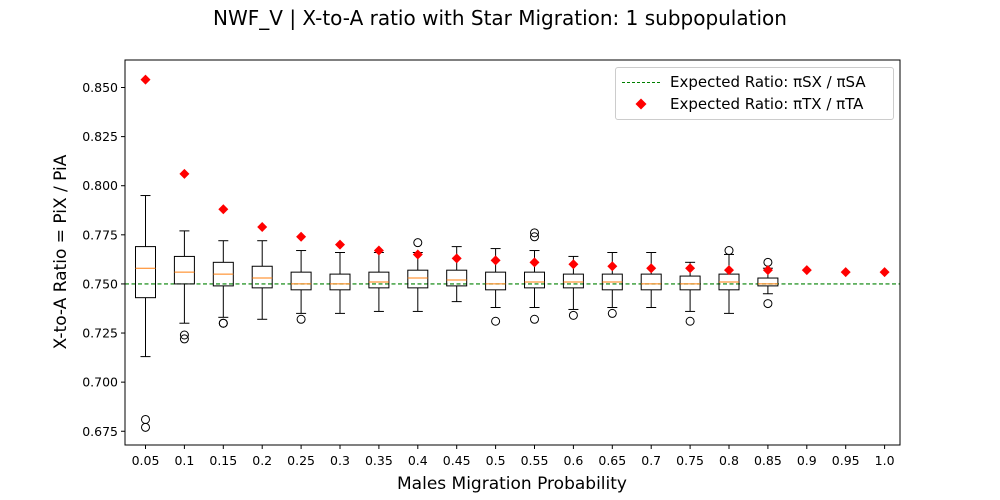 This screenshot has width=1000, height=500. I want to click on y-tick-label: 0.775, so click(100, 234).